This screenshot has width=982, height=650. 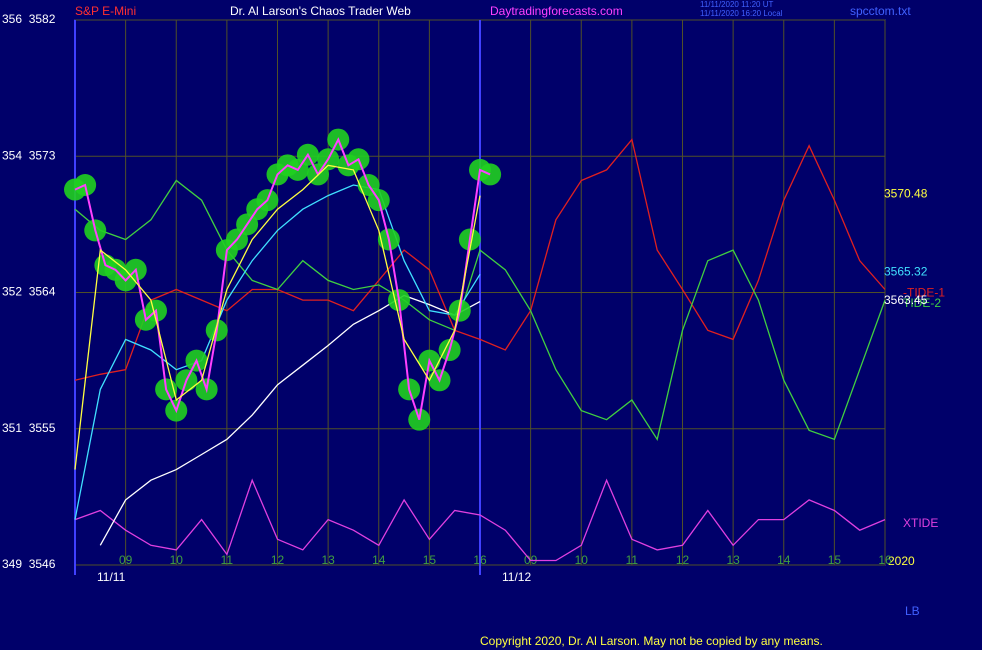 I want to click on value-label: 3565.32, so click(x=906, y=272).